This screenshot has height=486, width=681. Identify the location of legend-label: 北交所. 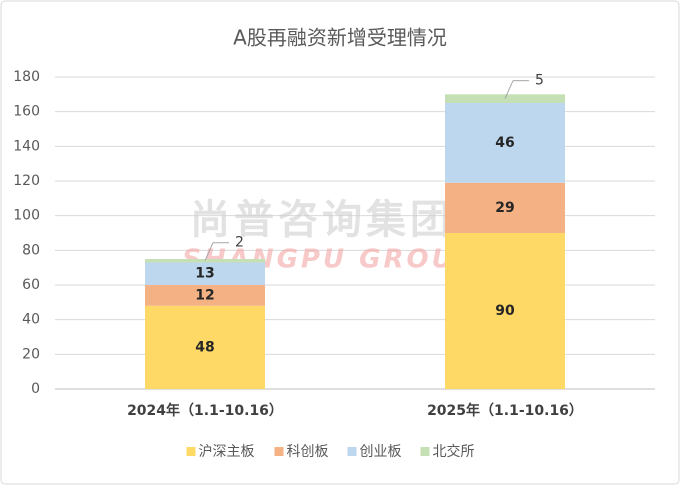
(454, 451).